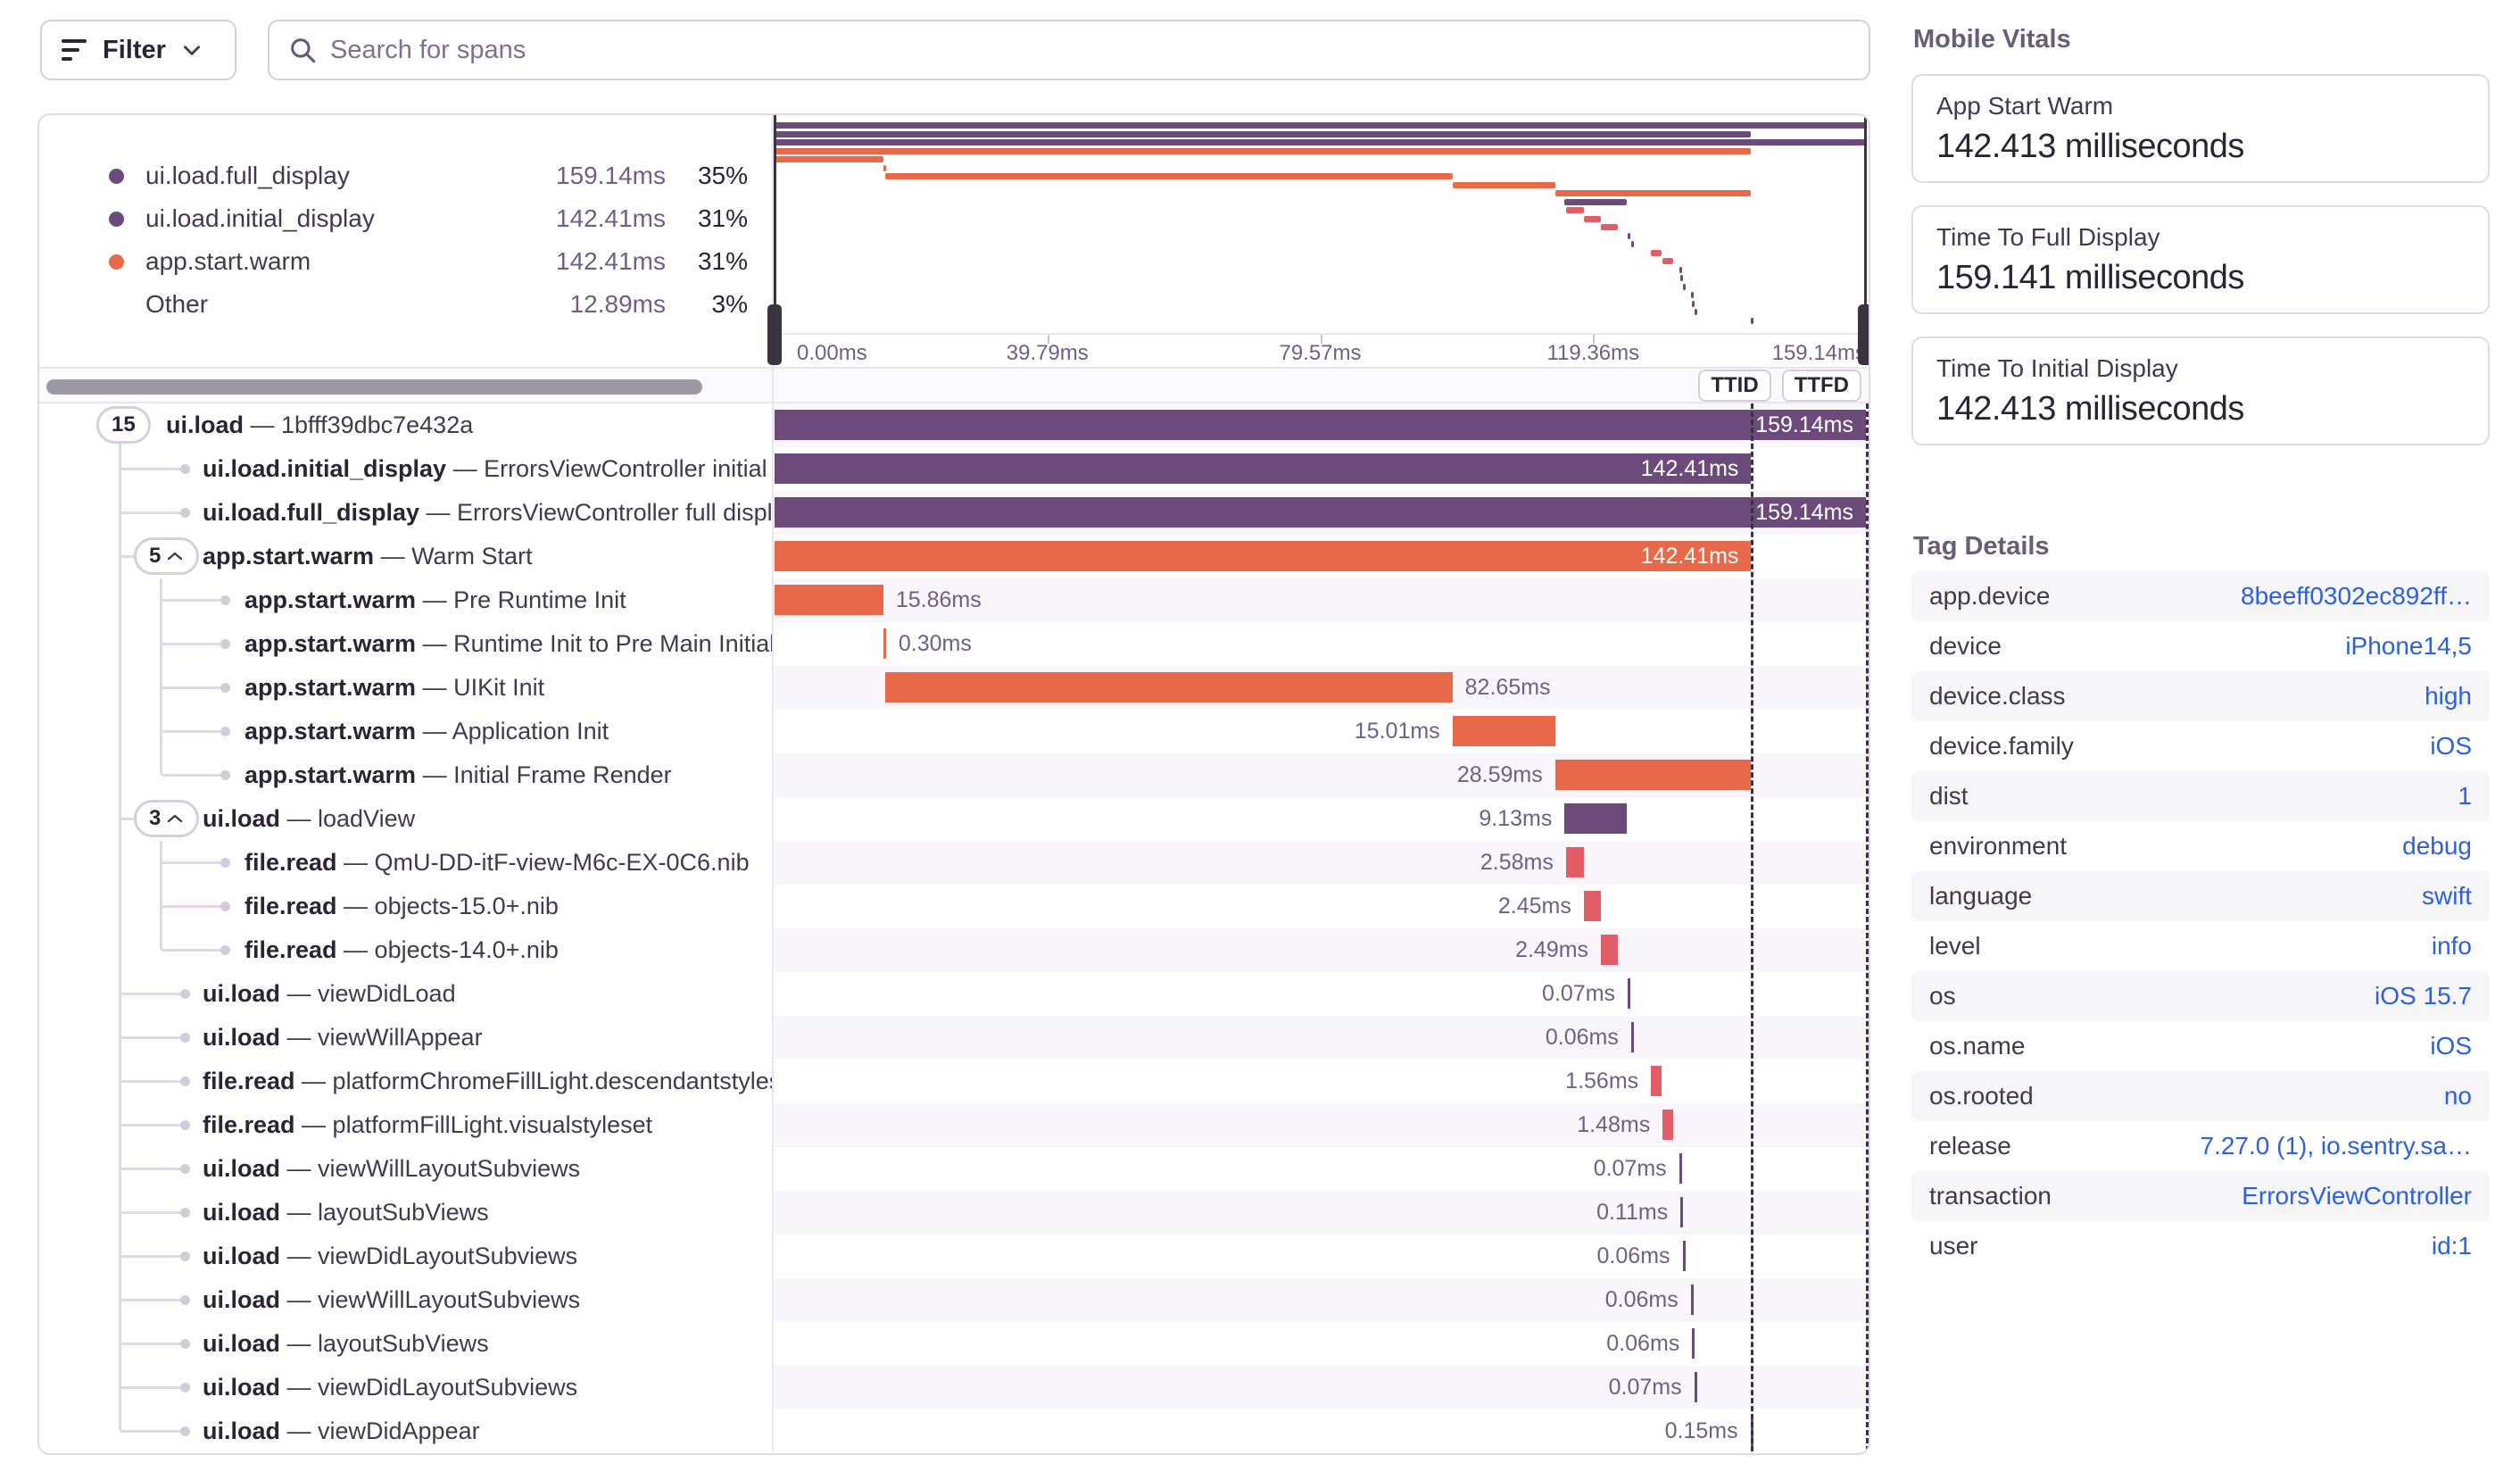  I want to click on span-tree-row: ui.load — loadView, so click(405, 819).